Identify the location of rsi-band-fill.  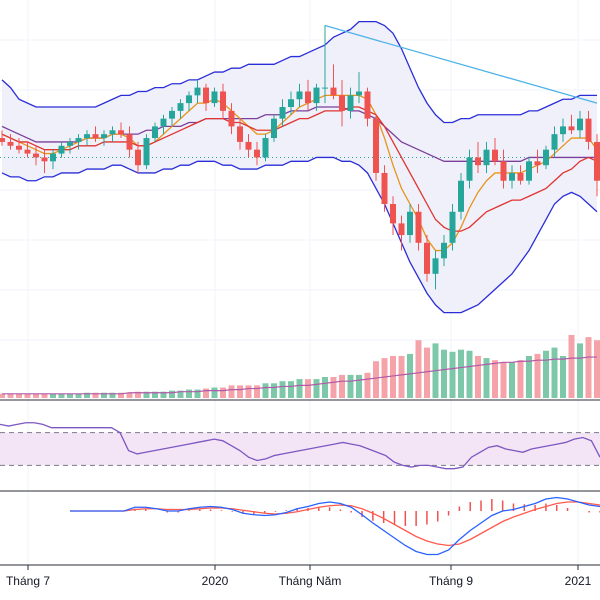
(300, 449).